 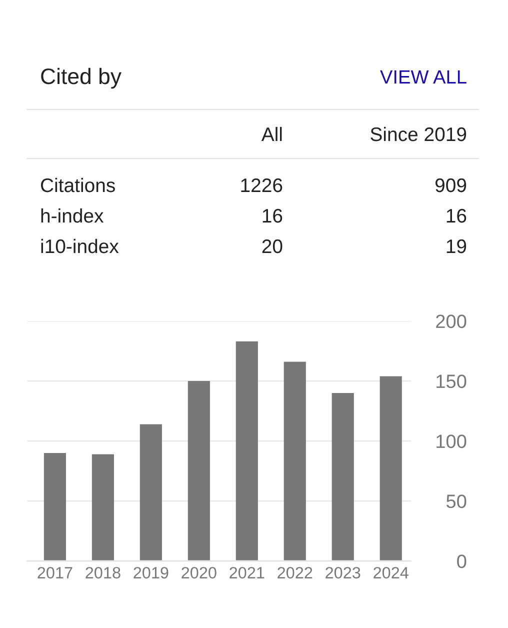 What do you see at coordinates (295, 572) in the screenshot?
I see `x-tick-label: 2022` at bounding box center [295, 572].